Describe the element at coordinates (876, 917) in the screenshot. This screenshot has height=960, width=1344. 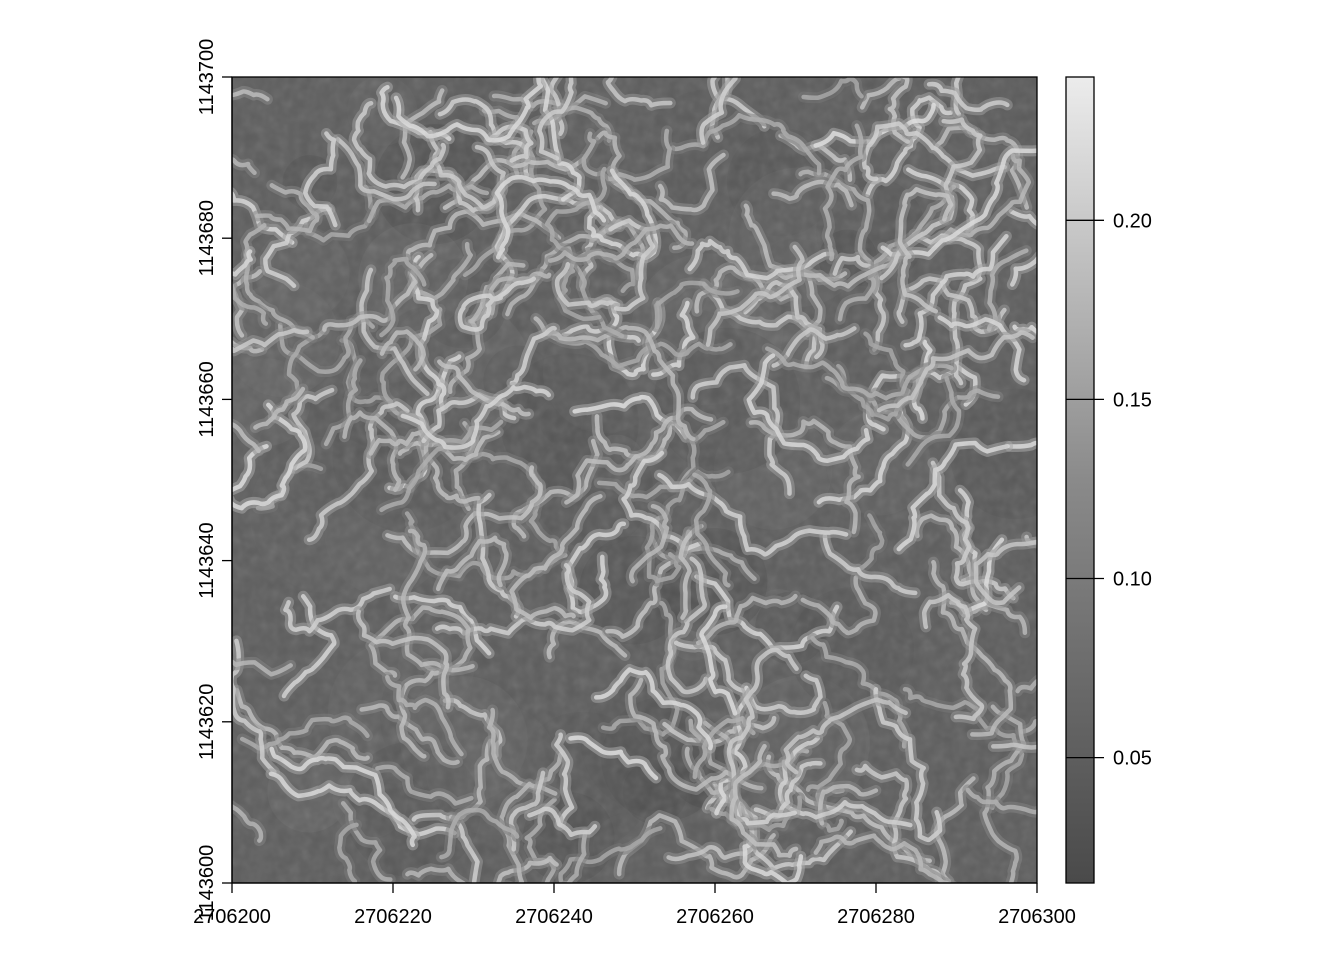
I see `x-tick-label: 2706280` at that location.